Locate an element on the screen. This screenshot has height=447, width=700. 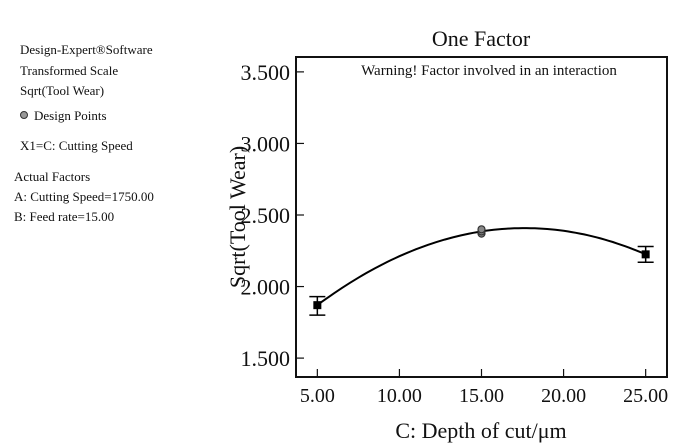
x-tick-label: 20.00 is located at coordinates (563, 396).